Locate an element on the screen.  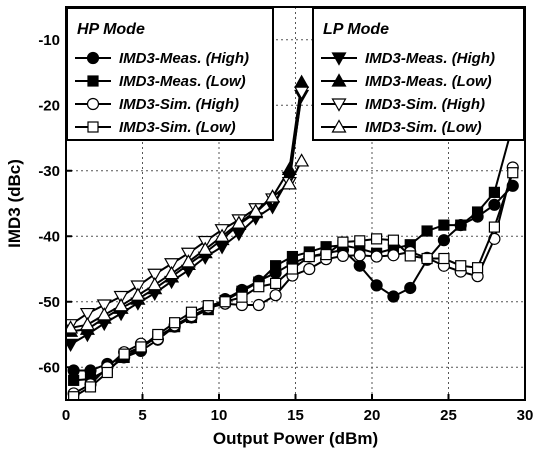
y-tick-label: -10 is located at coordinates (49, 40).